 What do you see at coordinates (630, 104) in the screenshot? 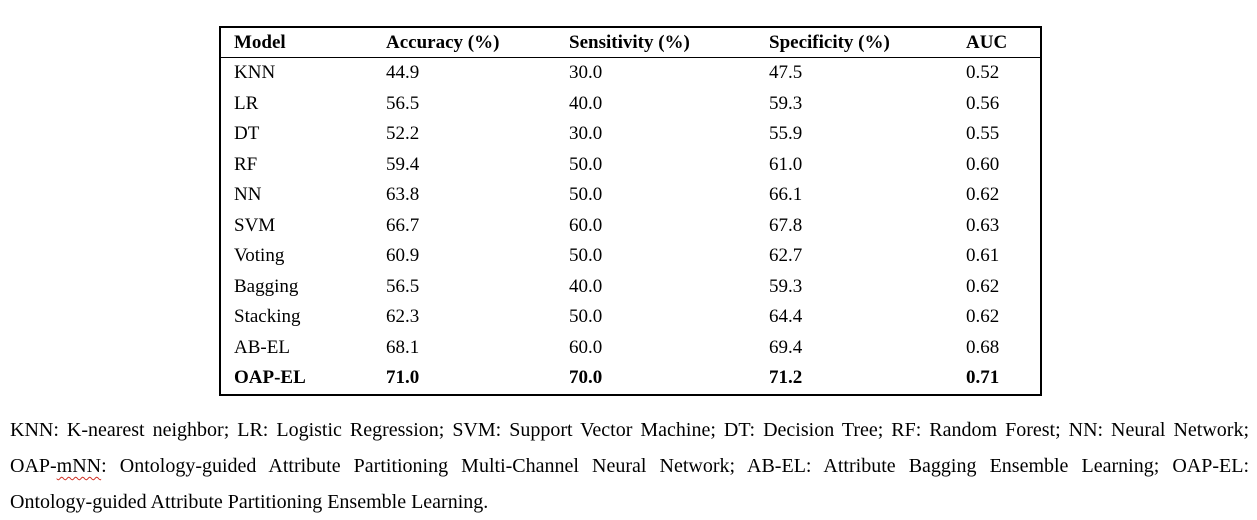
I see `table-row: LR 56.5 40.0 59.3 0.56` at bounding box center [630, 104].